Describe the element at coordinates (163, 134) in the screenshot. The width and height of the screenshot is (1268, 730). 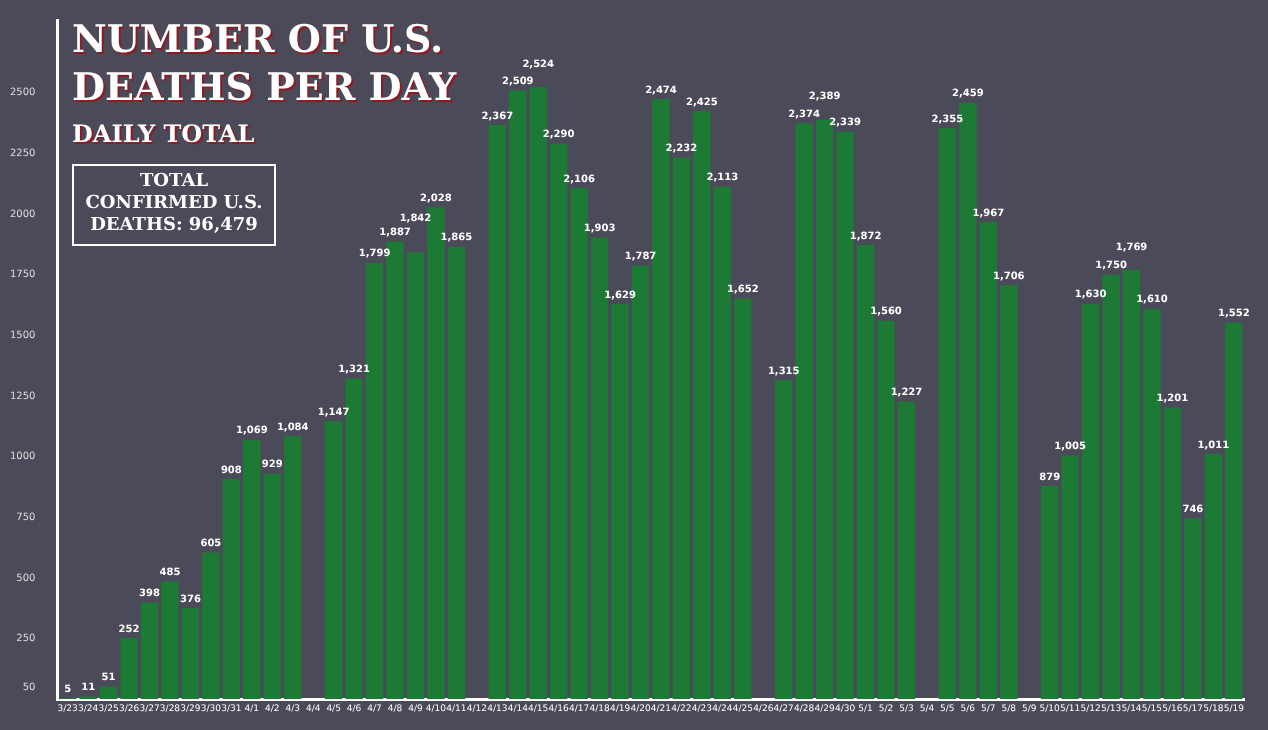
I see `text: DAILY TOTAL` at that location.